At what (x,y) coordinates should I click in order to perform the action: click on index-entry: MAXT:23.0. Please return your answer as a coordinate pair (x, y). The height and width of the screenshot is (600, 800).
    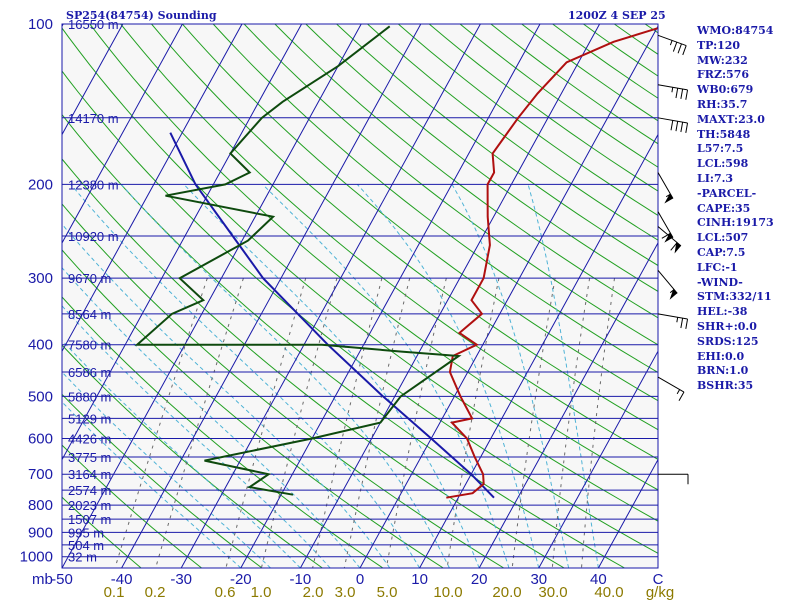
    Looking at the image, I should click on (731, 119).